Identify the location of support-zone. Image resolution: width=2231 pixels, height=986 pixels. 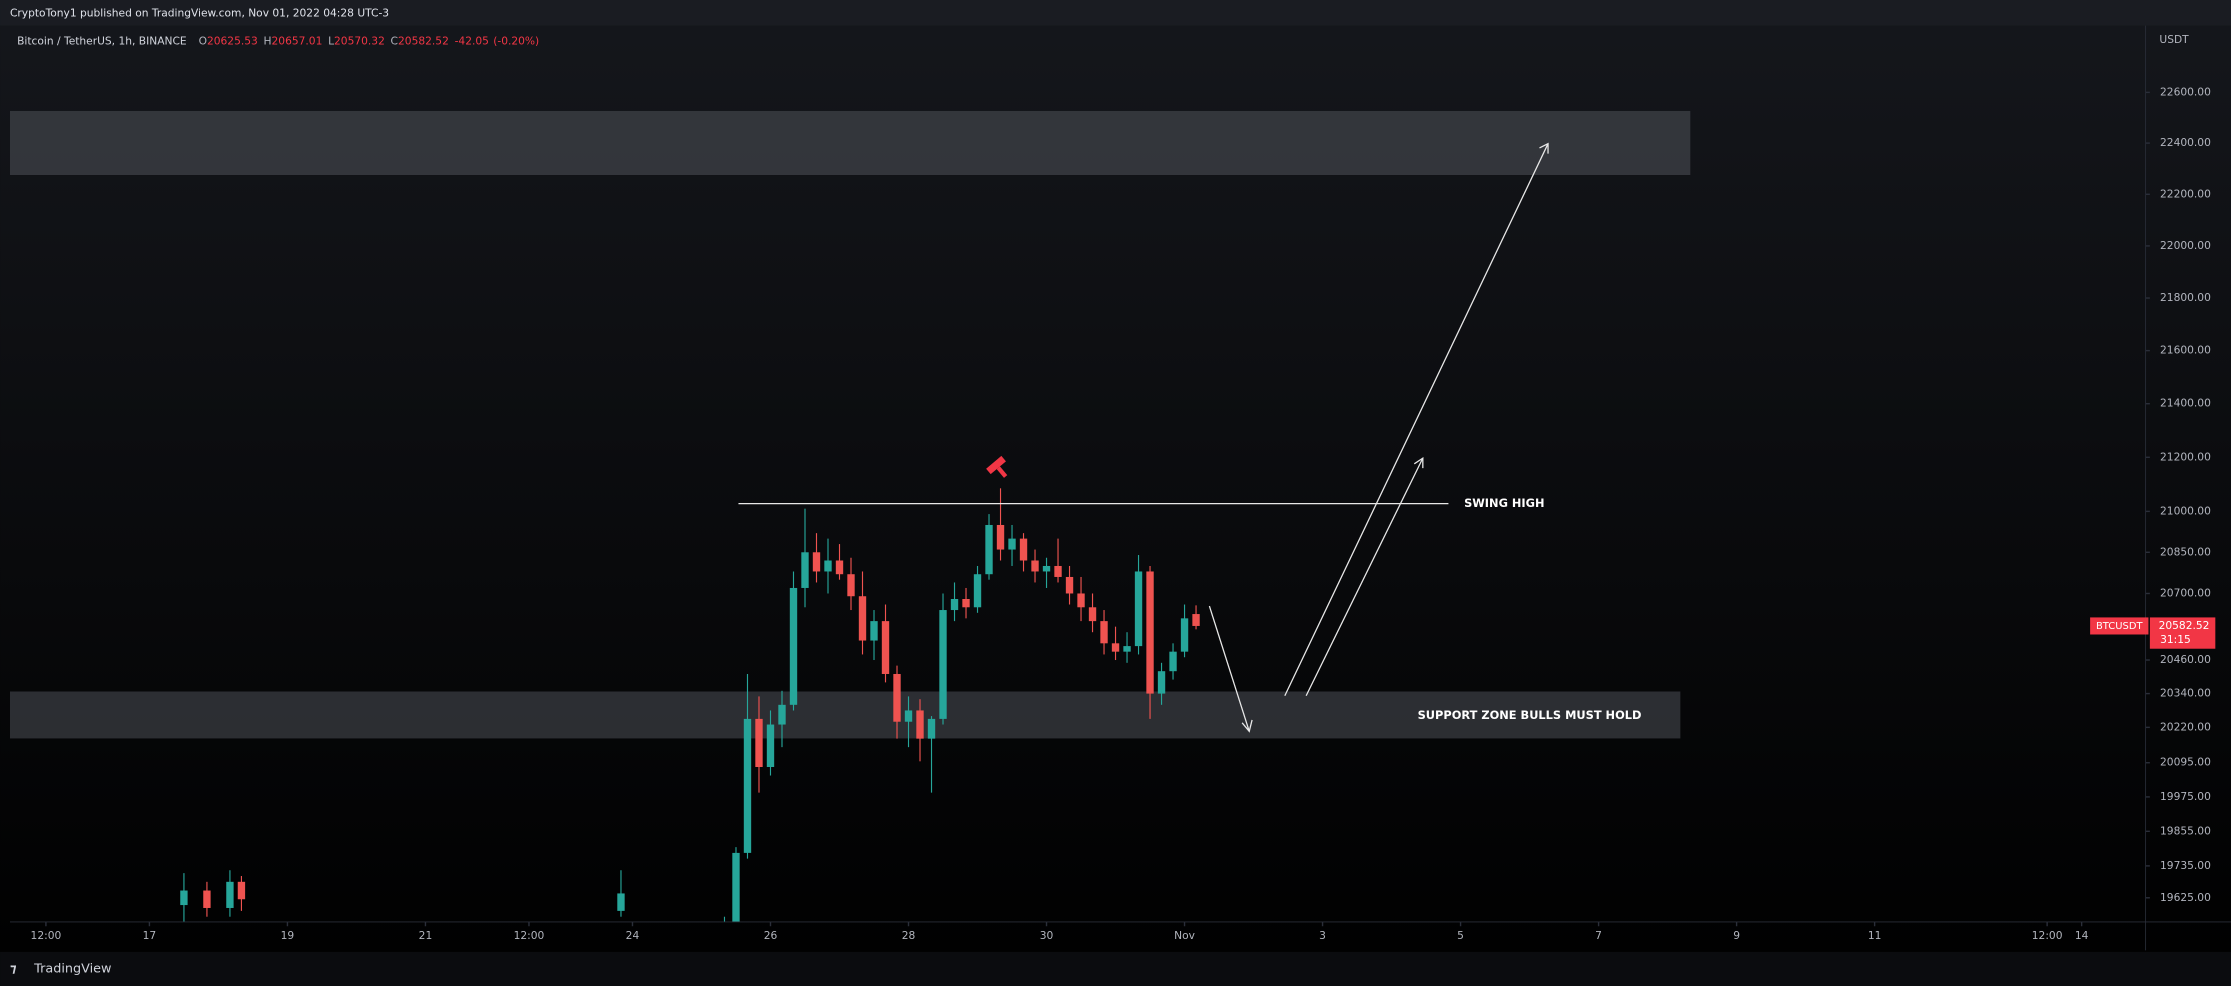
(845, 715).